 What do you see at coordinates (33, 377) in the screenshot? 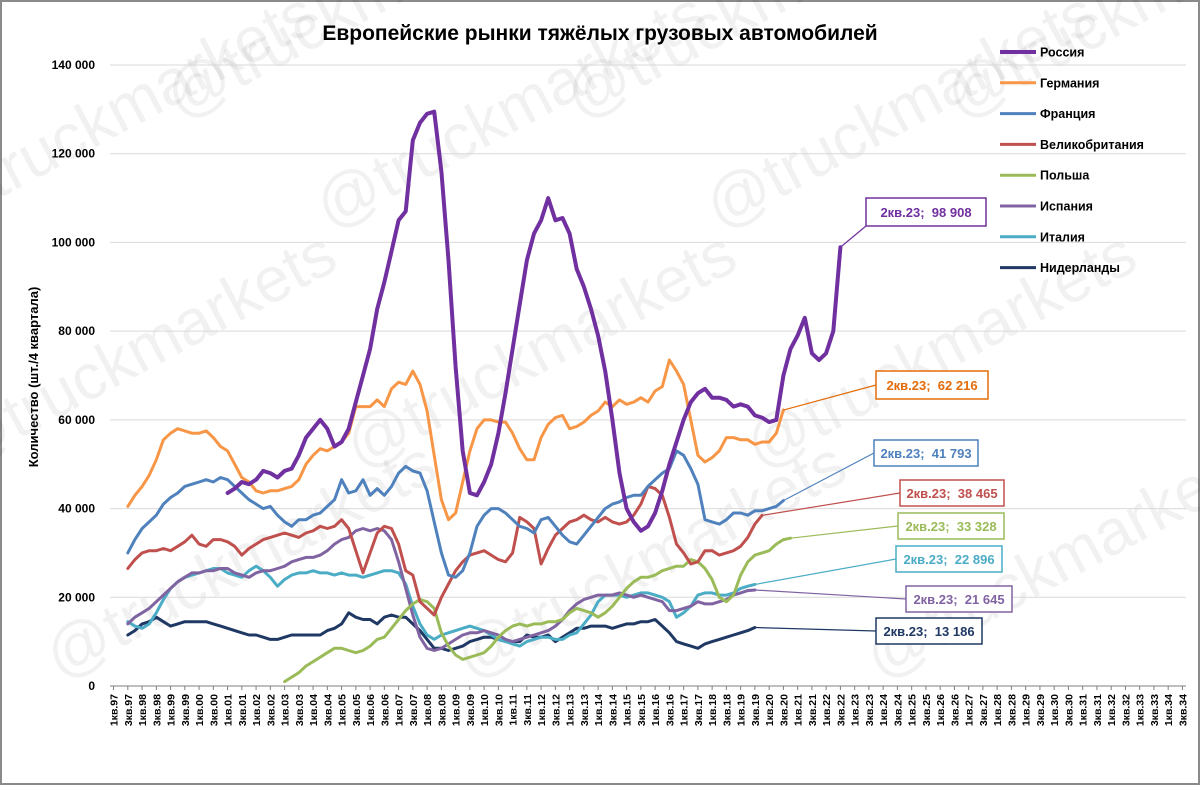
I see `y-axis-label: Количество (шт./4 квартала)` at bounding box center [33, 377].